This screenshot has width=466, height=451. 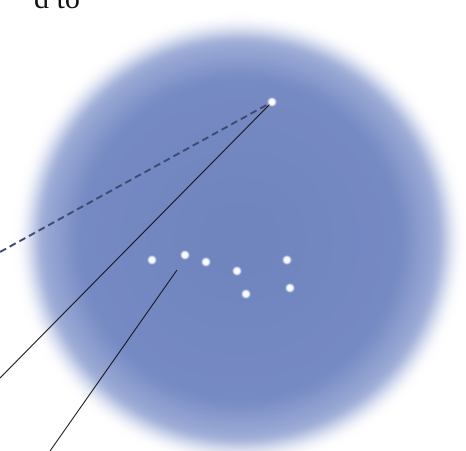 What do you see at coordinates (221, 274) in the screenshot?
I see `star-cluster` at bounding box center [221, 274].